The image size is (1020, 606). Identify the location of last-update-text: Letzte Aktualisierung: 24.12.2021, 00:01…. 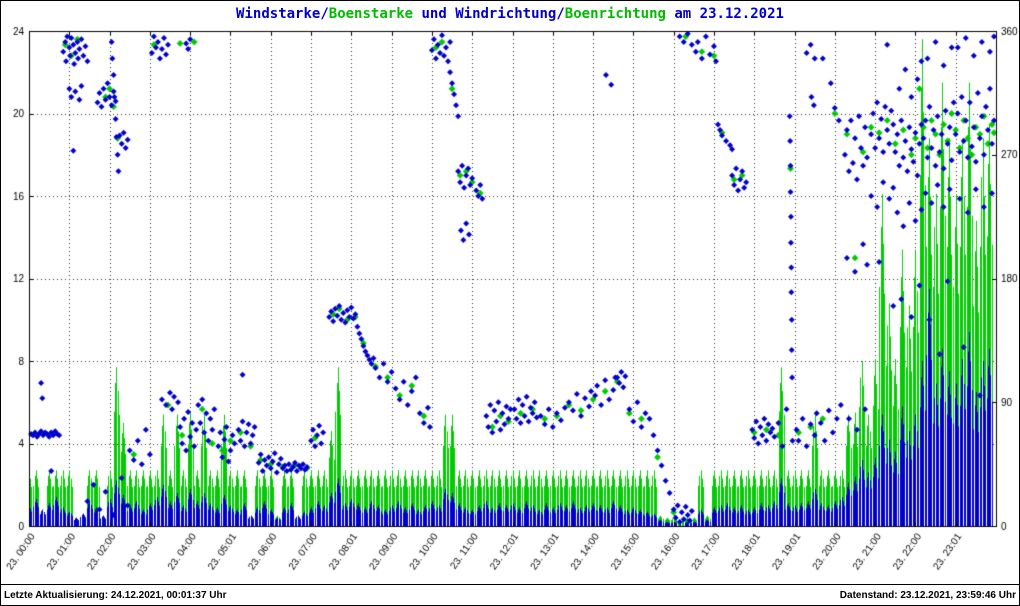
(115, 595).